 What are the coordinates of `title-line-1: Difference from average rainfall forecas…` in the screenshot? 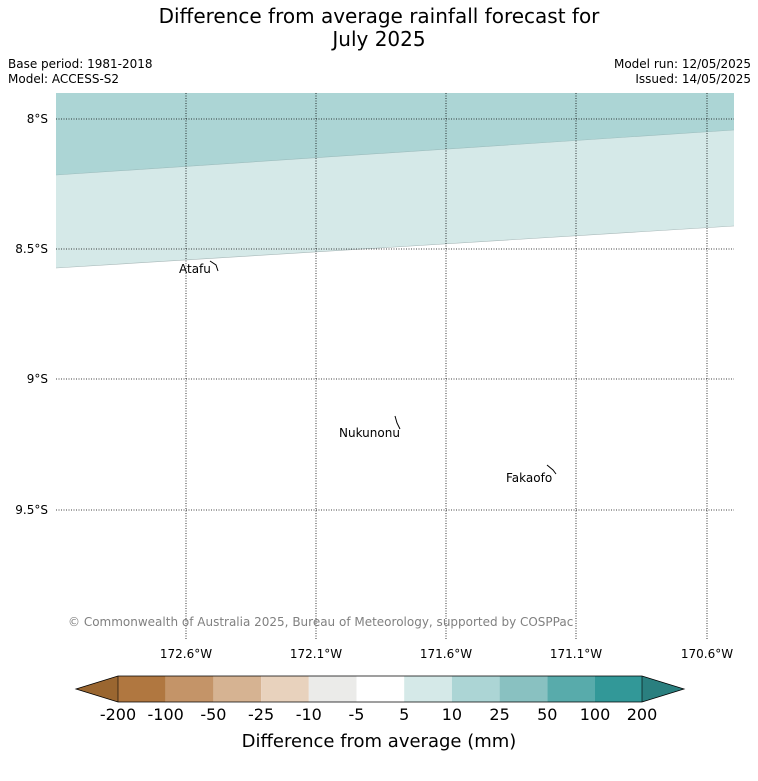 It's located at (379, 16).